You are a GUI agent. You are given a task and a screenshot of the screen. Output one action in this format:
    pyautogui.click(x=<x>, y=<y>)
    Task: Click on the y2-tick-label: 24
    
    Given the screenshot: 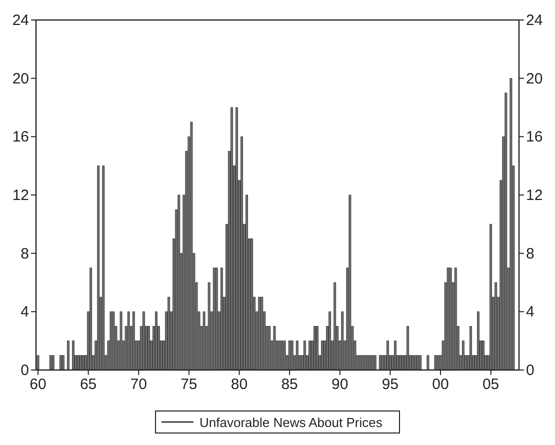 What is the action you would take?
    pyautogui.click(x=534, y=20)
    